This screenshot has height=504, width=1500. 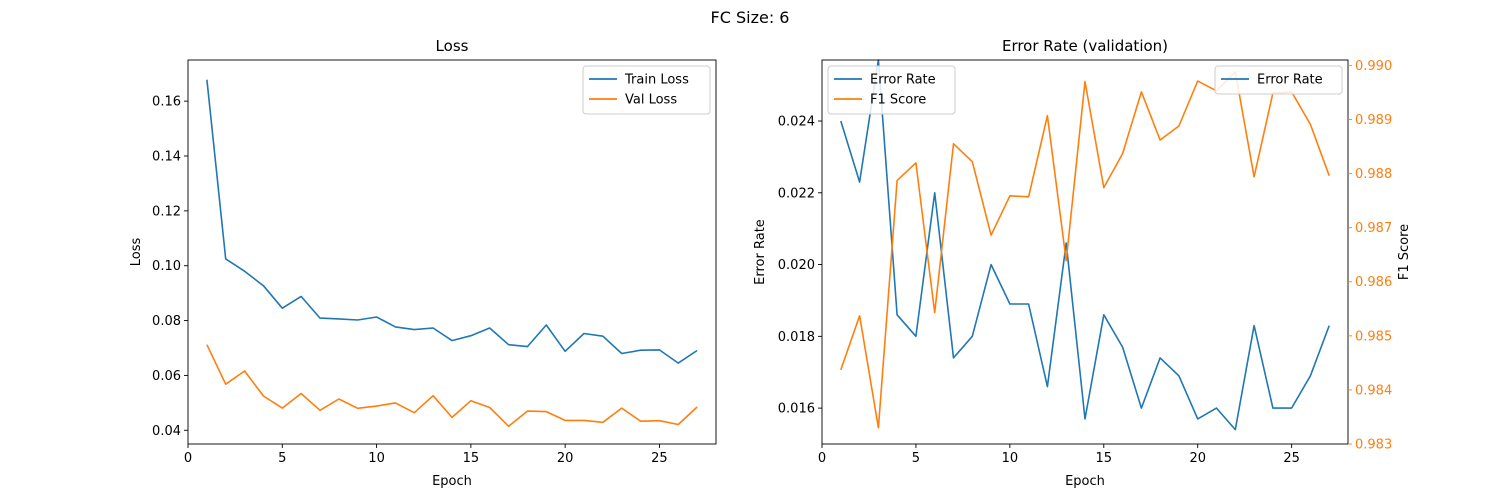 I want to click on series-line-val-loss, so click(x=452, y=386).